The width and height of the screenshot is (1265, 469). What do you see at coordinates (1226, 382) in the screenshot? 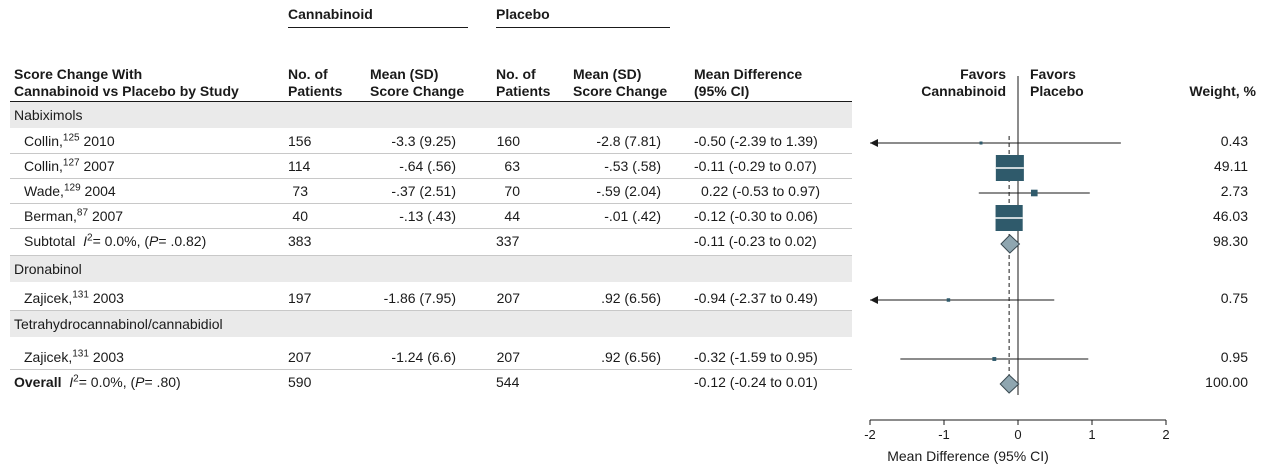
I see `overall-weight: 100.00` at bounding box center [1226, 382].